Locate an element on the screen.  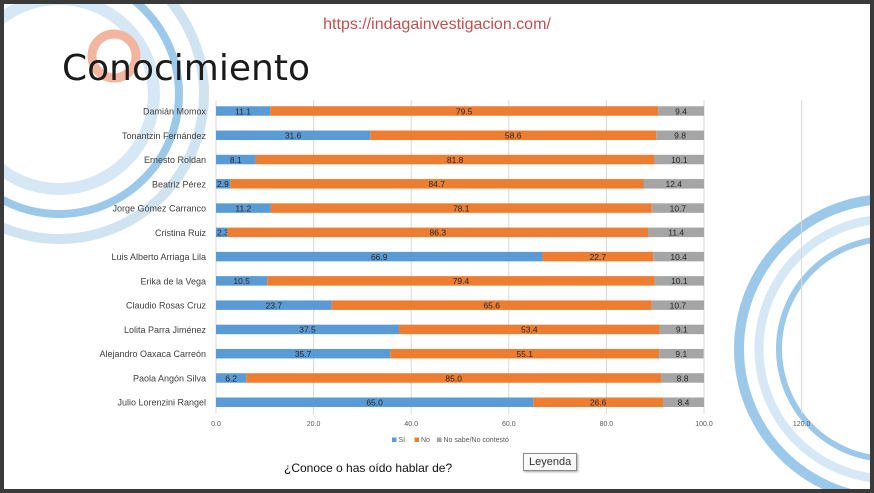
data-label: 10.1 is located at coordinates (679, 281).